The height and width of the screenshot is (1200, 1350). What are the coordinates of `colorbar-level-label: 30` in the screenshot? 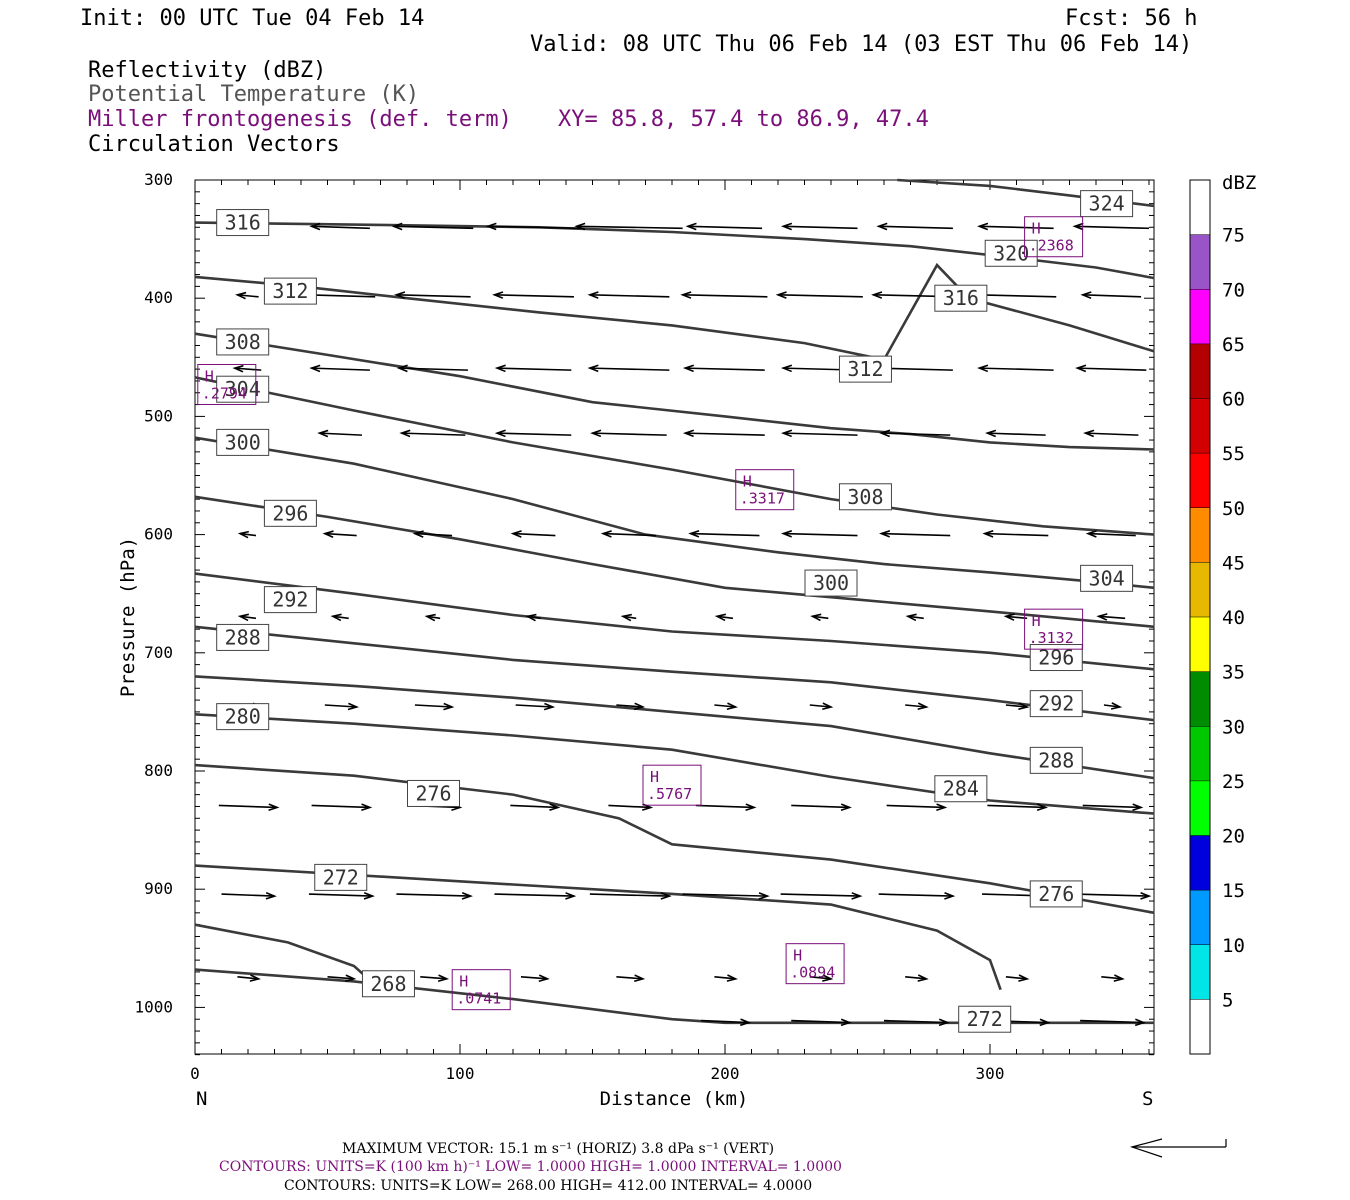 It's located at (1233, 727).